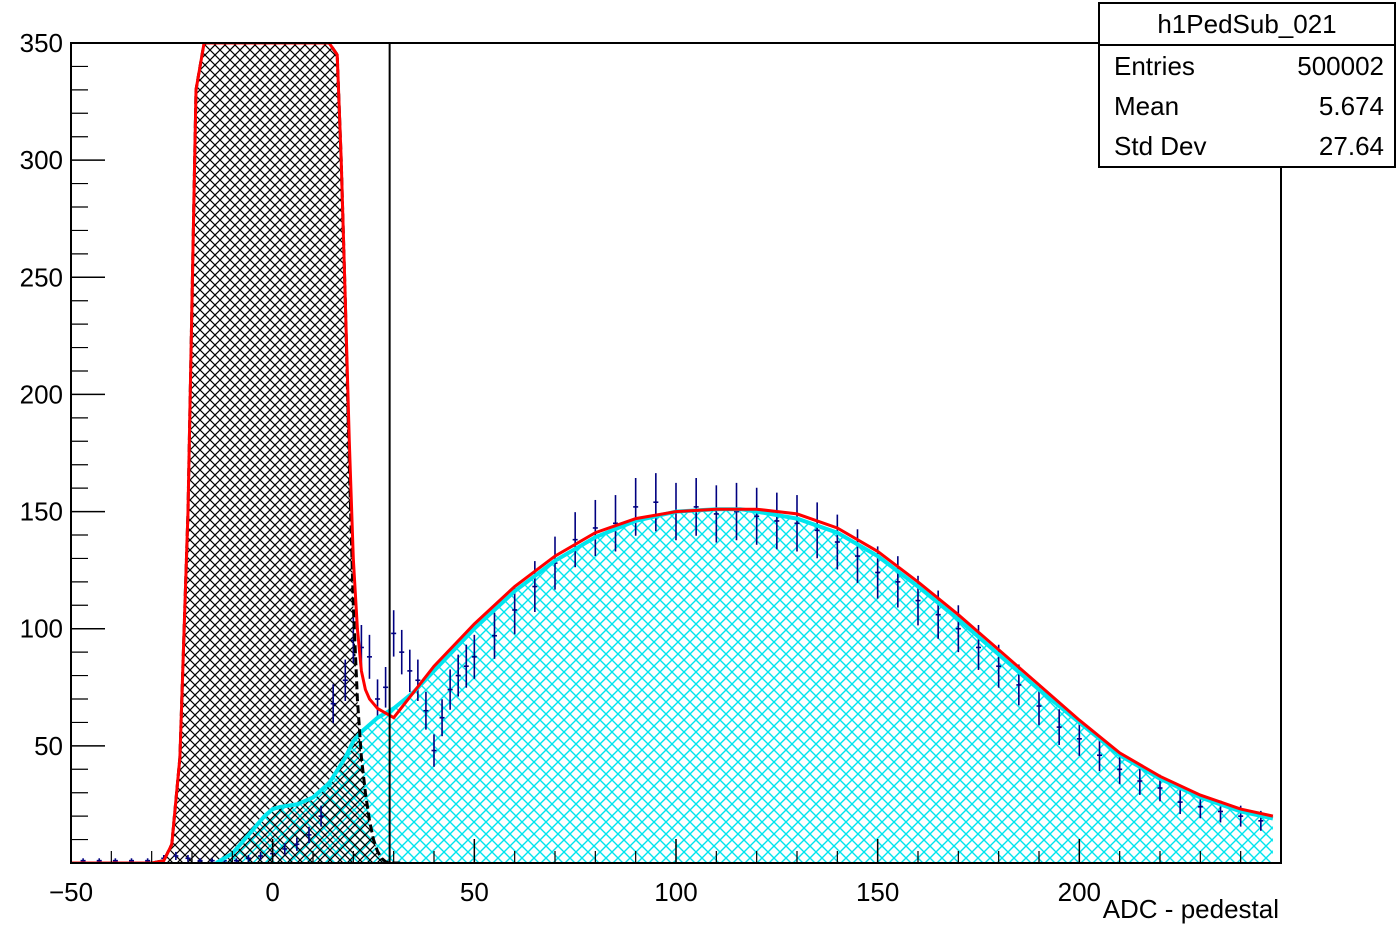 The height and width of the screenshot is (938, 1398). Describe the element at coordinates (41, 394) in the screenshot. I see `y-tick-label: 200` at that location.